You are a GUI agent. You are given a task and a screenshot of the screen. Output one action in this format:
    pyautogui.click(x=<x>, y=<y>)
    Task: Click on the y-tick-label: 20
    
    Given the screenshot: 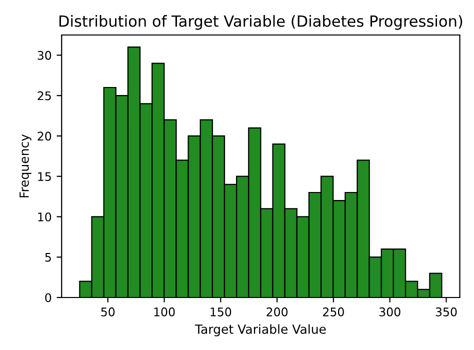 What is the action you would take?
    pyautogui.click(x=45, y=136)
    